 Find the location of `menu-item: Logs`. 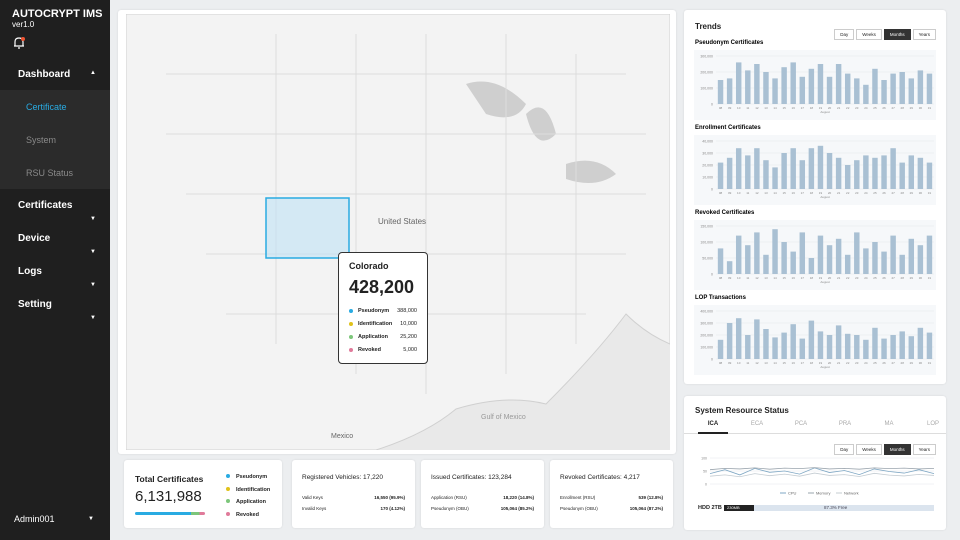

menu-item: Logs is located at coordinates (30, 271).